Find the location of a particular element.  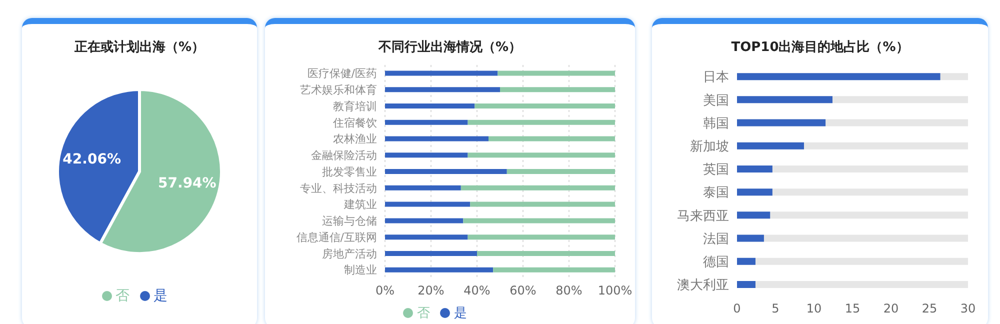

y-tick-label: 医疗保健/医药 is located at coordinates (342, 73).